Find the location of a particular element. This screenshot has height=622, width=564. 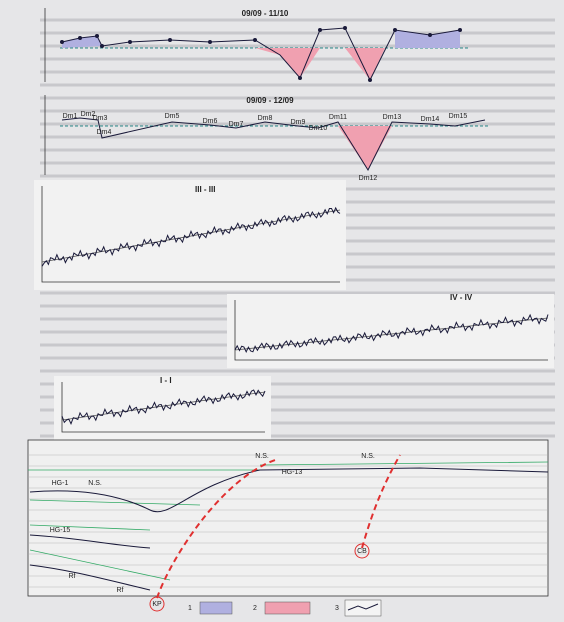

legend-label: 3 is located at coordinates (337, 608).